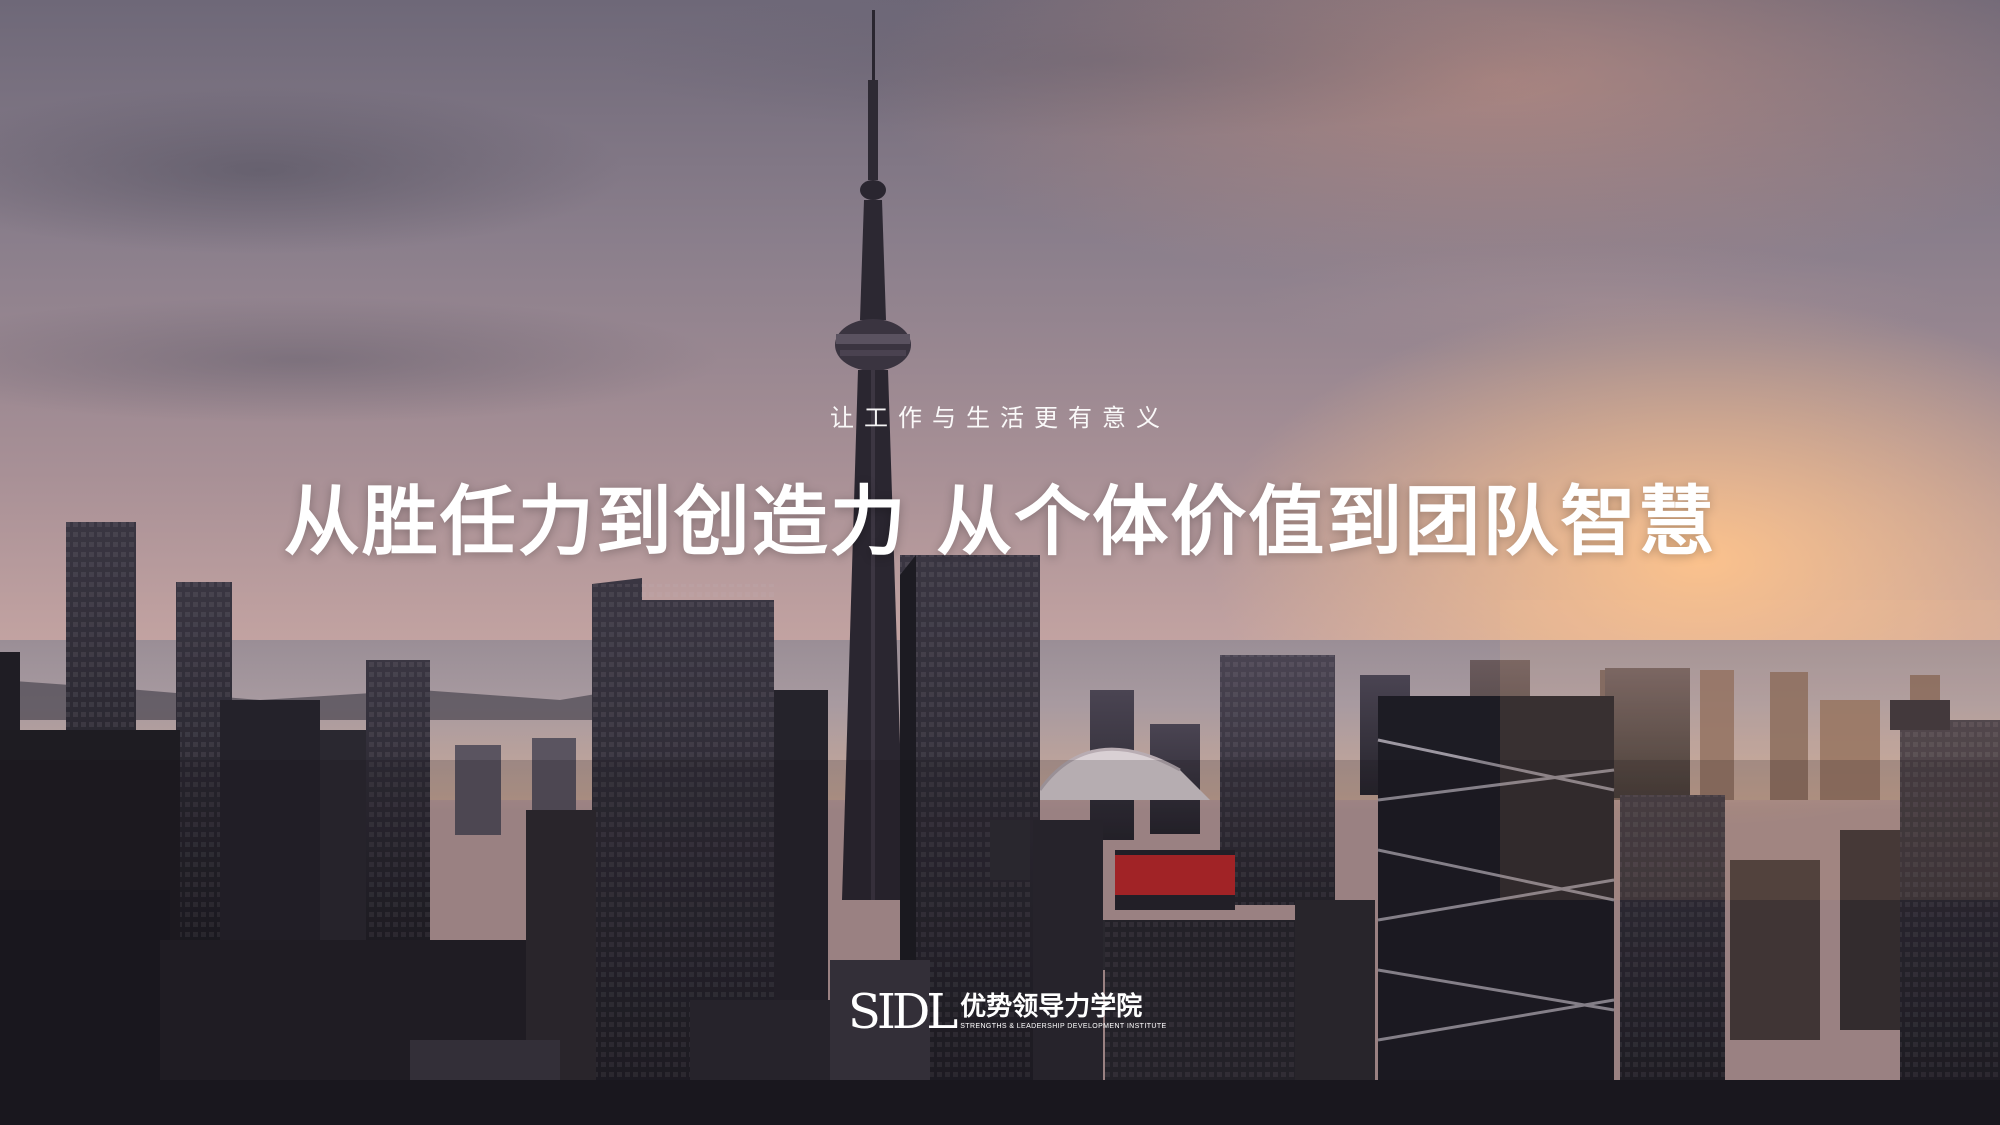 The image size is (2000, 1125). Describe the element at coordinates (903, 1012) in the screenshot. I see `logo-mark: SIDL` at that location.